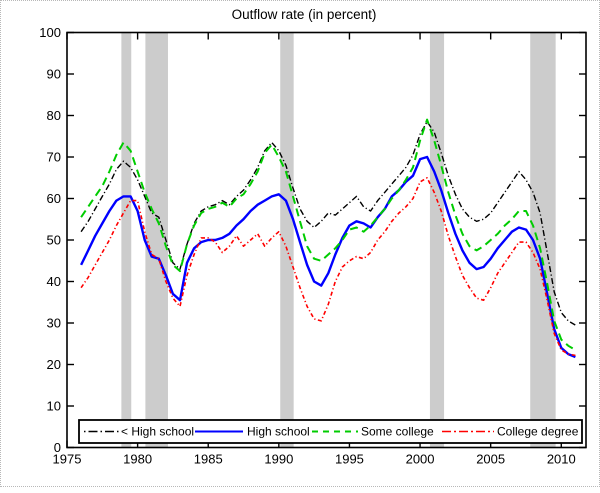 The image size is (600, 493). I want to click on x-tick-label: 2005, so click(490, 459).